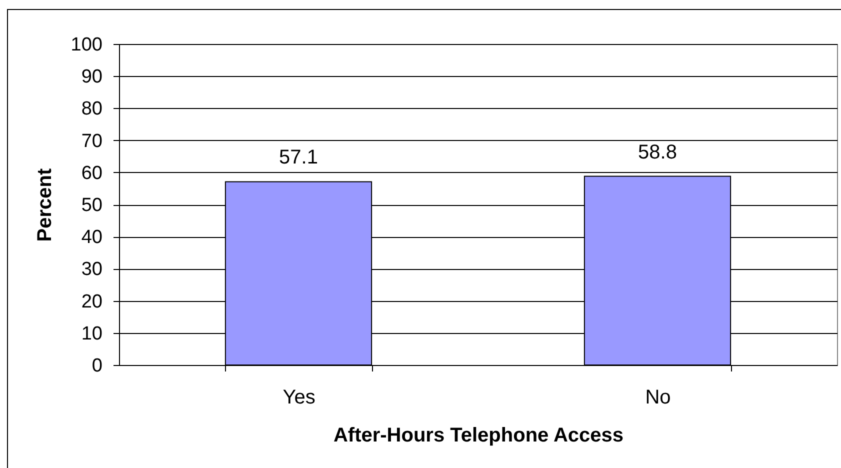  I want to click on y-tick-label: 50, so click(91, 205).